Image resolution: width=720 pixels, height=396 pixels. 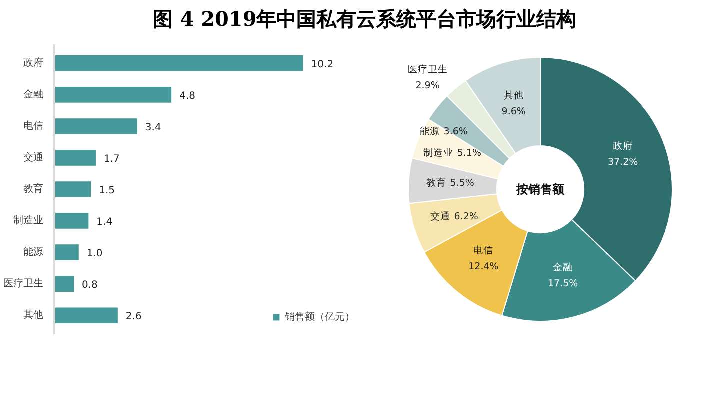 What do you see at coordinates (107, 190) in the screenshot?
I see `data-label: 1.5` at bounding box center [107, 190].